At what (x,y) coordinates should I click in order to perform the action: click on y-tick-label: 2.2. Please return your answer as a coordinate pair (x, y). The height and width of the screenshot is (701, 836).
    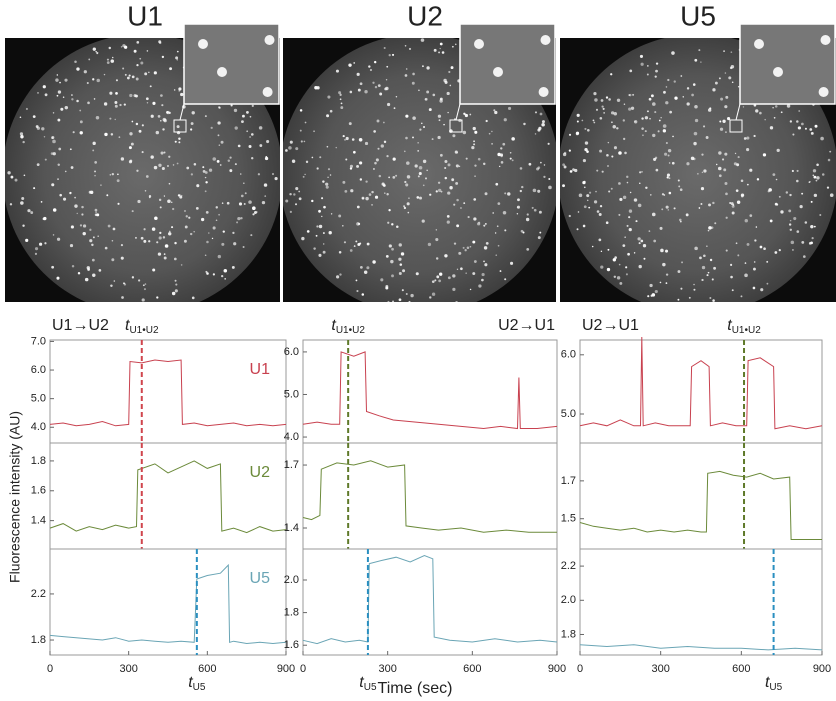
    Looking at the image, I should click on (38, 594).